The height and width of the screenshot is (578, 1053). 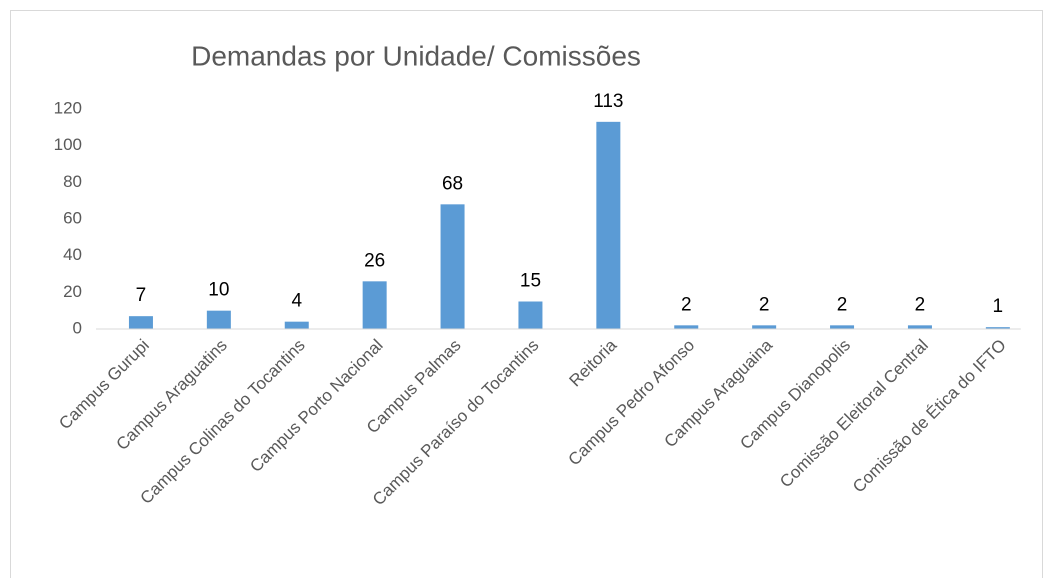 What do you see at coordinates (72, 254) in the screenshot?
I see `y-tick-label: 40` at bounding box center [72, 254].